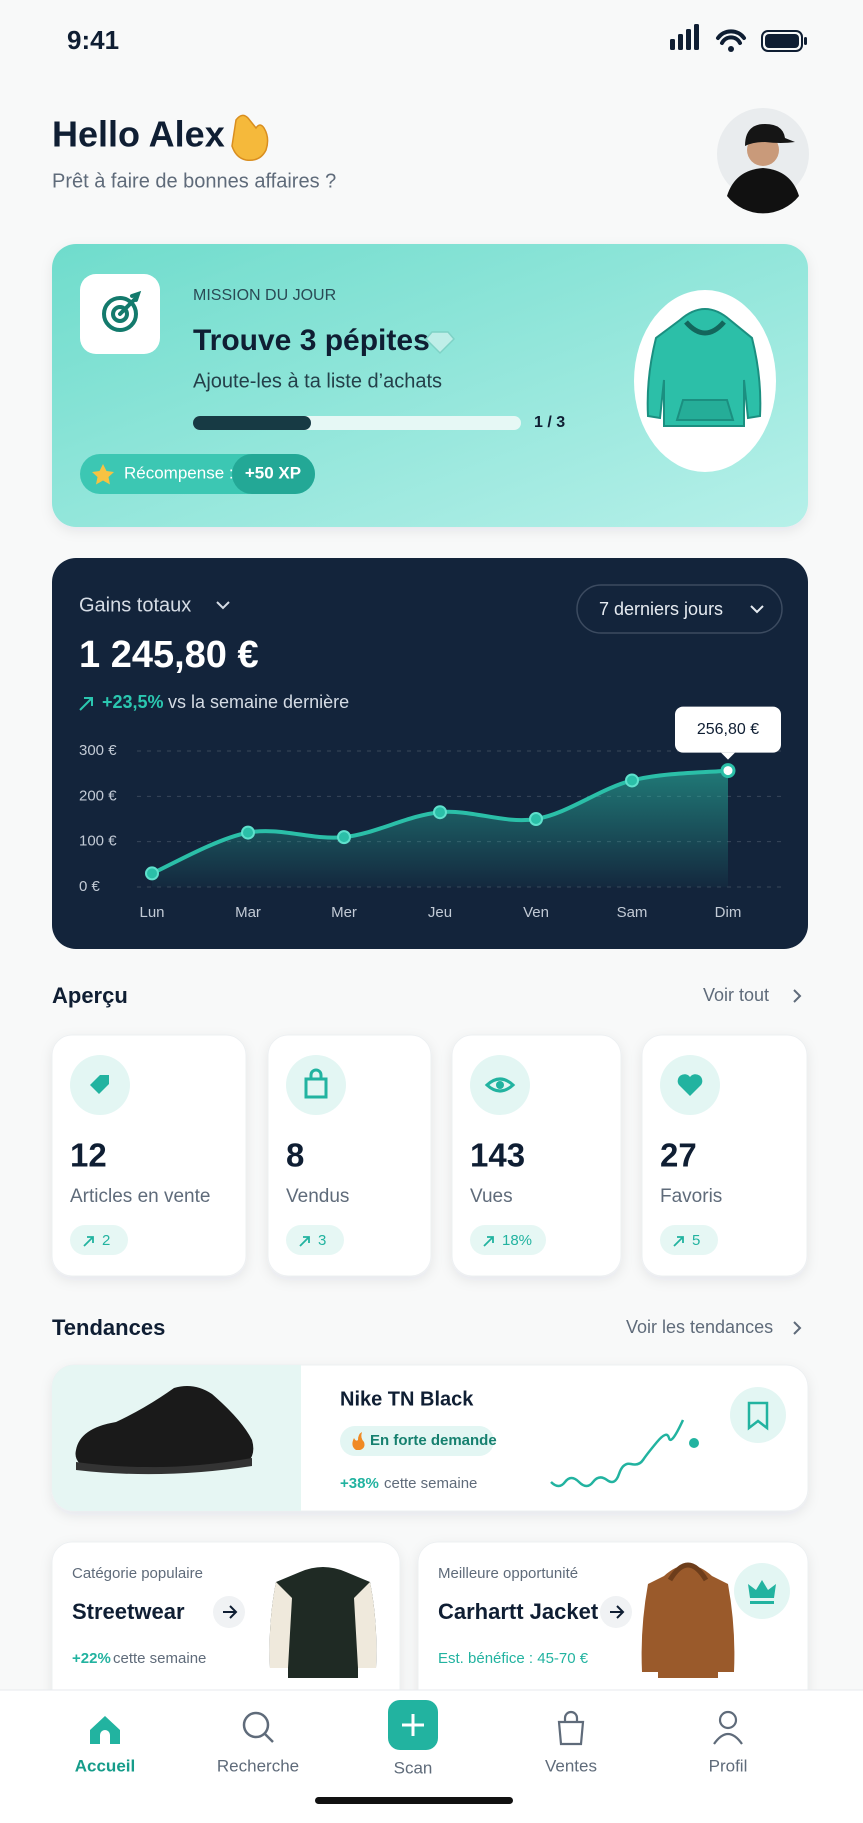 Image resolution: width=863 pixels, height=1823 pixels. I want to click on mini-card-label: Meilleure opportunité, so click(508, 1573).